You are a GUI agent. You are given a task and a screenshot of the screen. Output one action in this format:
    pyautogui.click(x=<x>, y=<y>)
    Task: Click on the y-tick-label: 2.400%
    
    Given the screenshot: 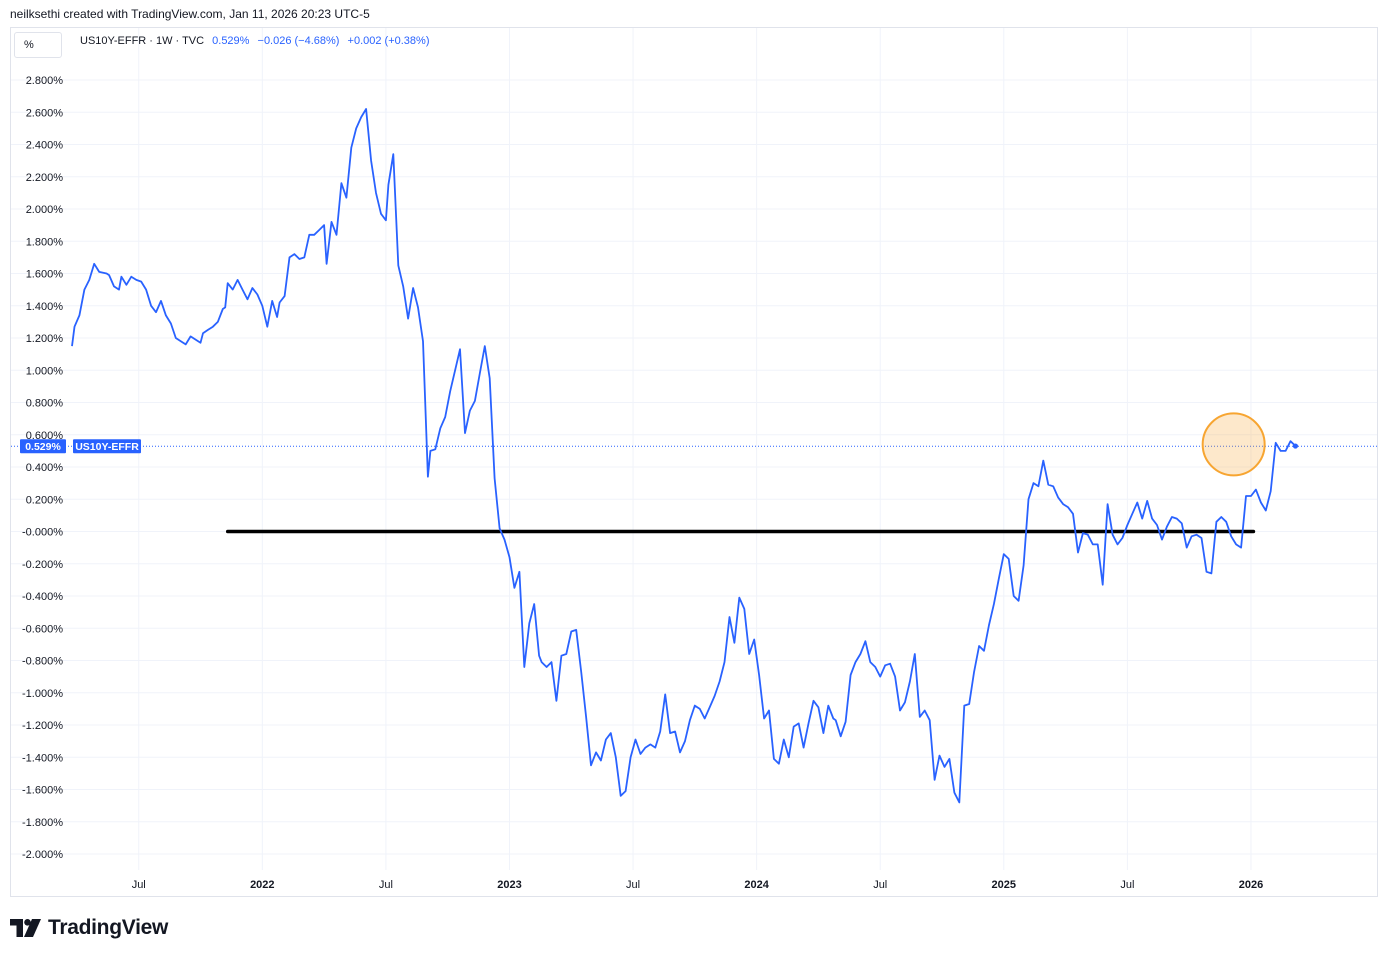 What is the action you would take?
    pyautogui.click(x=45, y=146)
    